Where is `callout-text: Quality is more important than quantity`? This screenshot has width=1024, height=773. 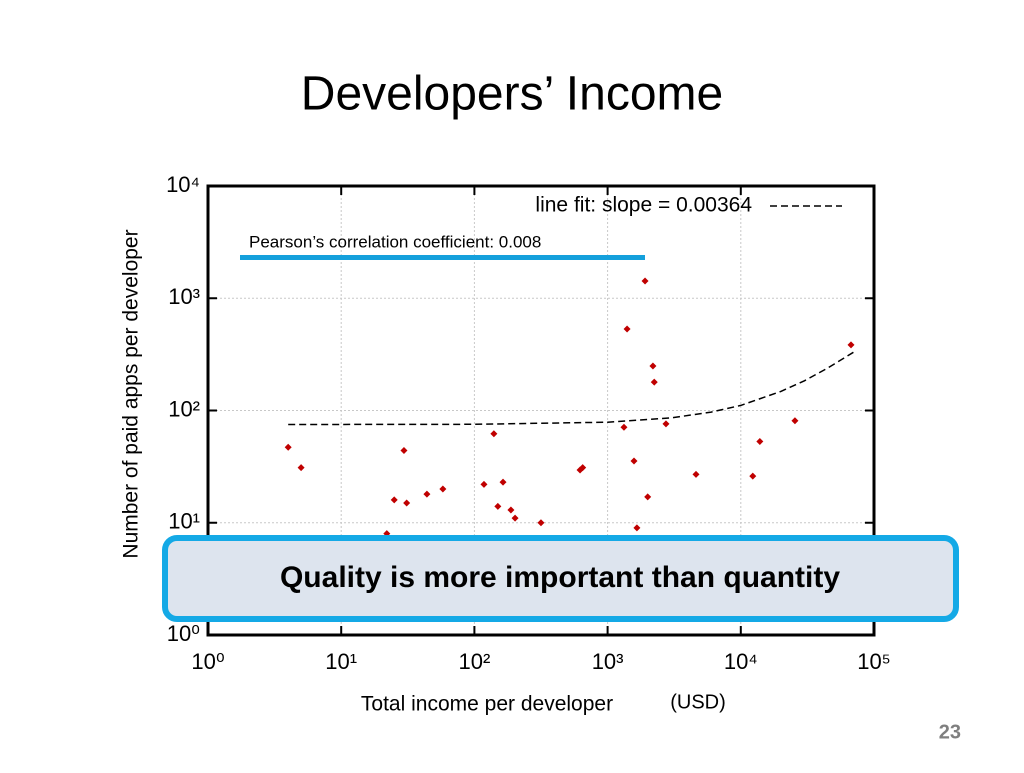
callout-text: Quality is more important than quantity is located at coordinates (560, 577).